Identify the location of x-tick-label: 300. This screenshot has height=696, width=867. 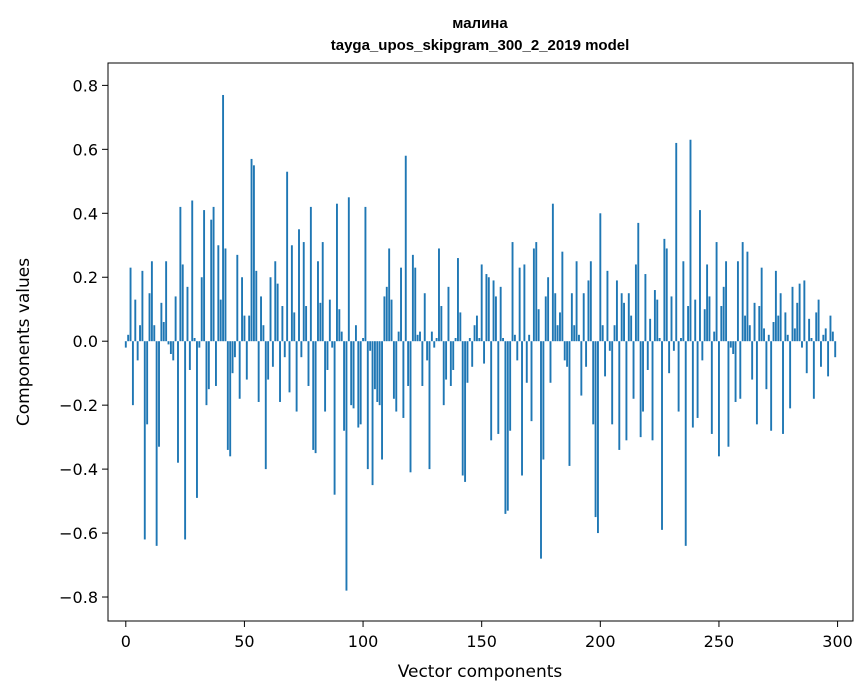
(837, 641).